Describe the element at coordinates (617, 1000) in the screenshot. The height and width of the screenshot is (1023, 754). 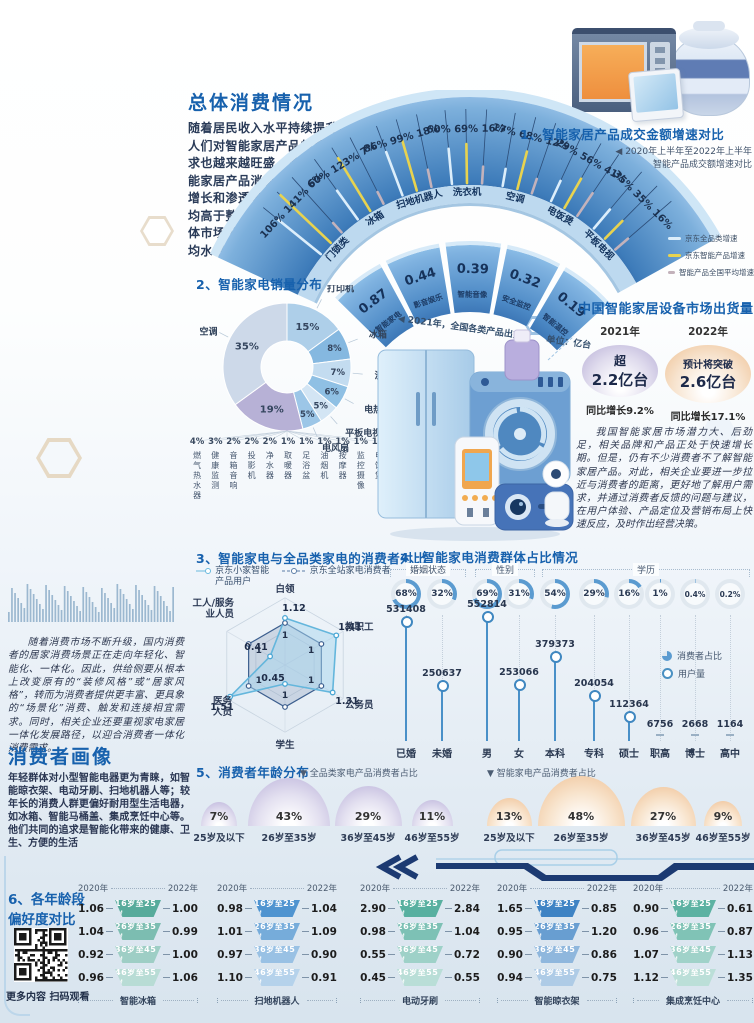
I see `footer-tick` at that location.